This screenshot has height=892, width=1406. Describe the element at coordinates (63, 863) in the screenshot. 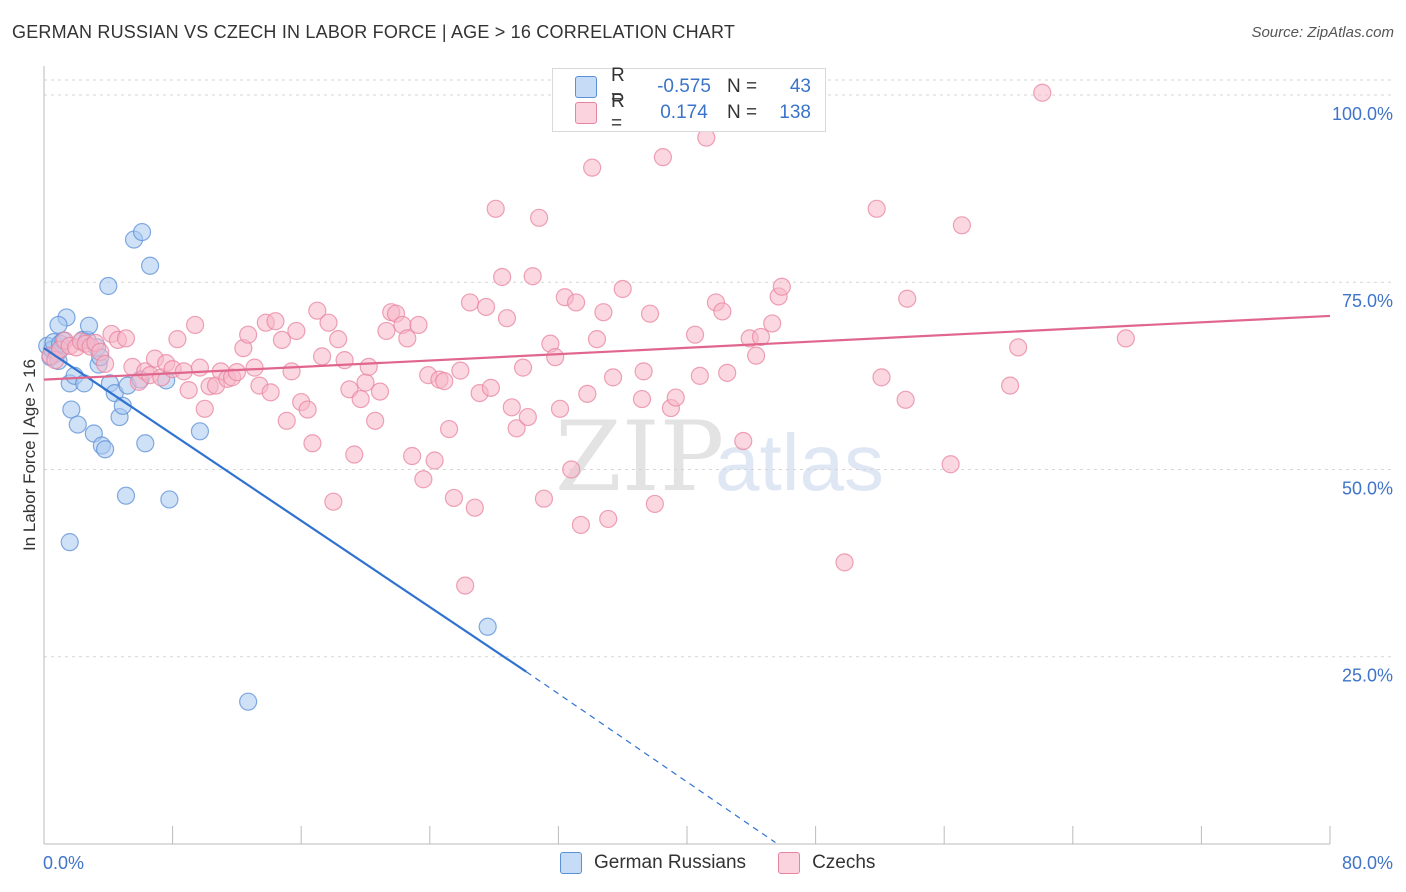

I see `x-tick-label-min: 0.0%` at that location.